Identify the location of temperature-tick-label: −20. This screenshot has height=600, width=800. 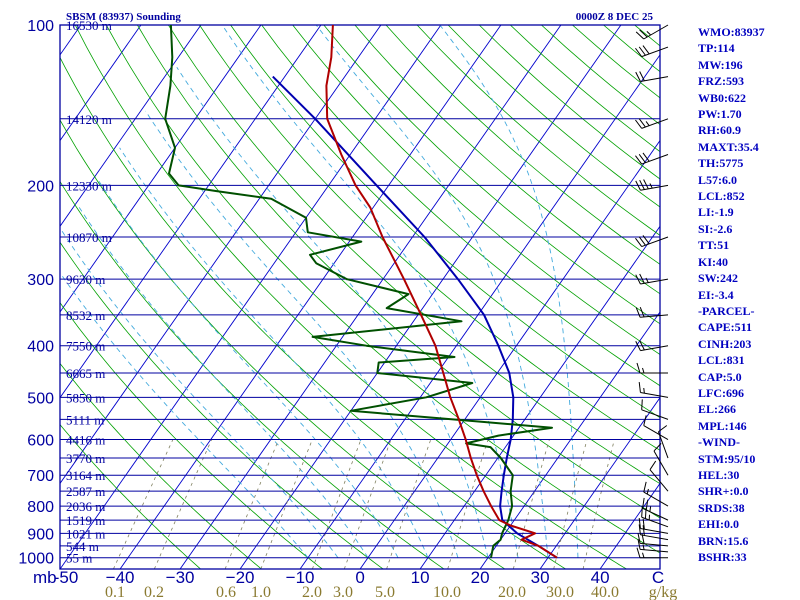
(240, 577).